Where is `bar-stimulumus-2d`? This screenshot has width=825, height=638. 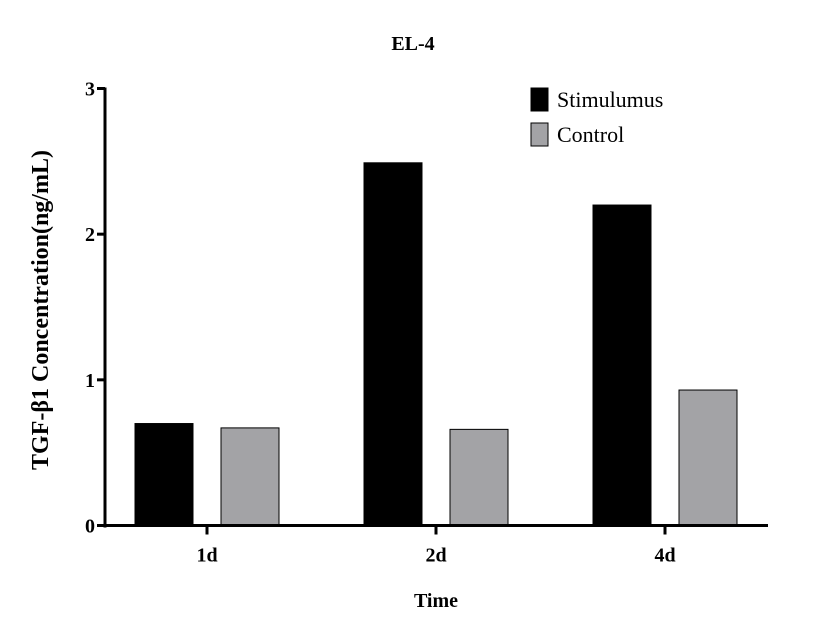
bar-stimulumus-2d is located at coordinates (393, 344).